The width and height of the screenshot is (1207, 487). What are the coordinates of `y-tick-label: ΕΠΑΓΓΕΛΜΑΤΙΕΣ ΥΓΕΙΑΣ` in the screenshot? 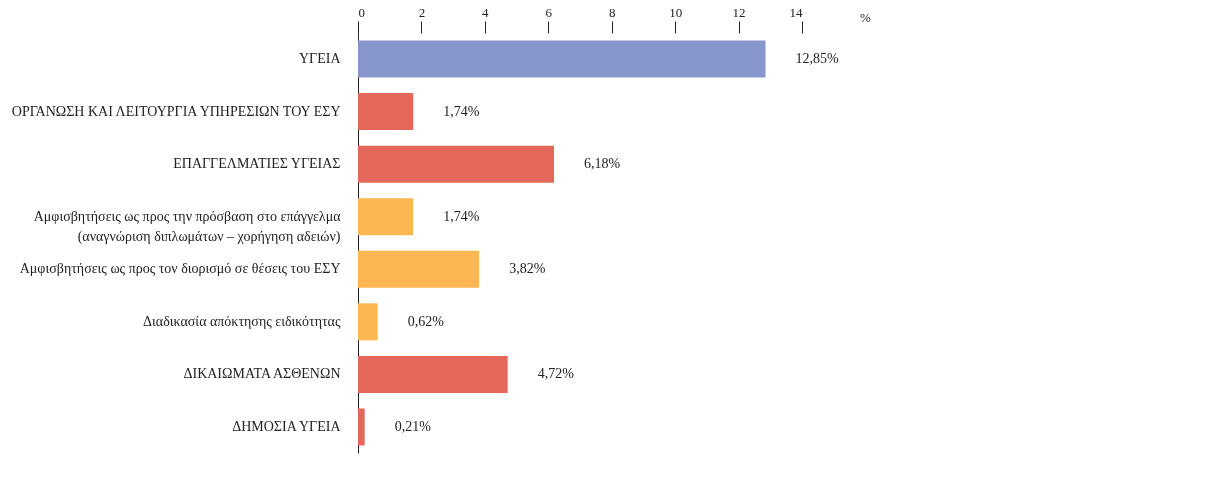 It's located at (257, 164).